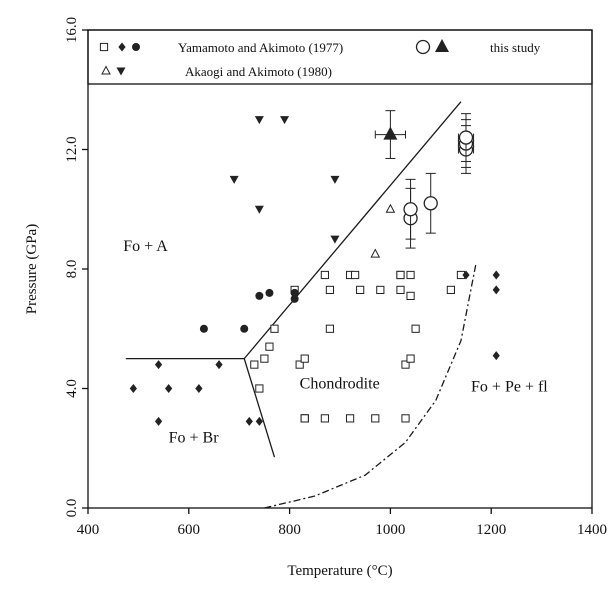 The width and height of the screenshot is (614, 592). What do you see at coordinates (259, 408) in the screenshot?
I see `boundary-fo-br-chondrodite` at bounding box center [259, 408].